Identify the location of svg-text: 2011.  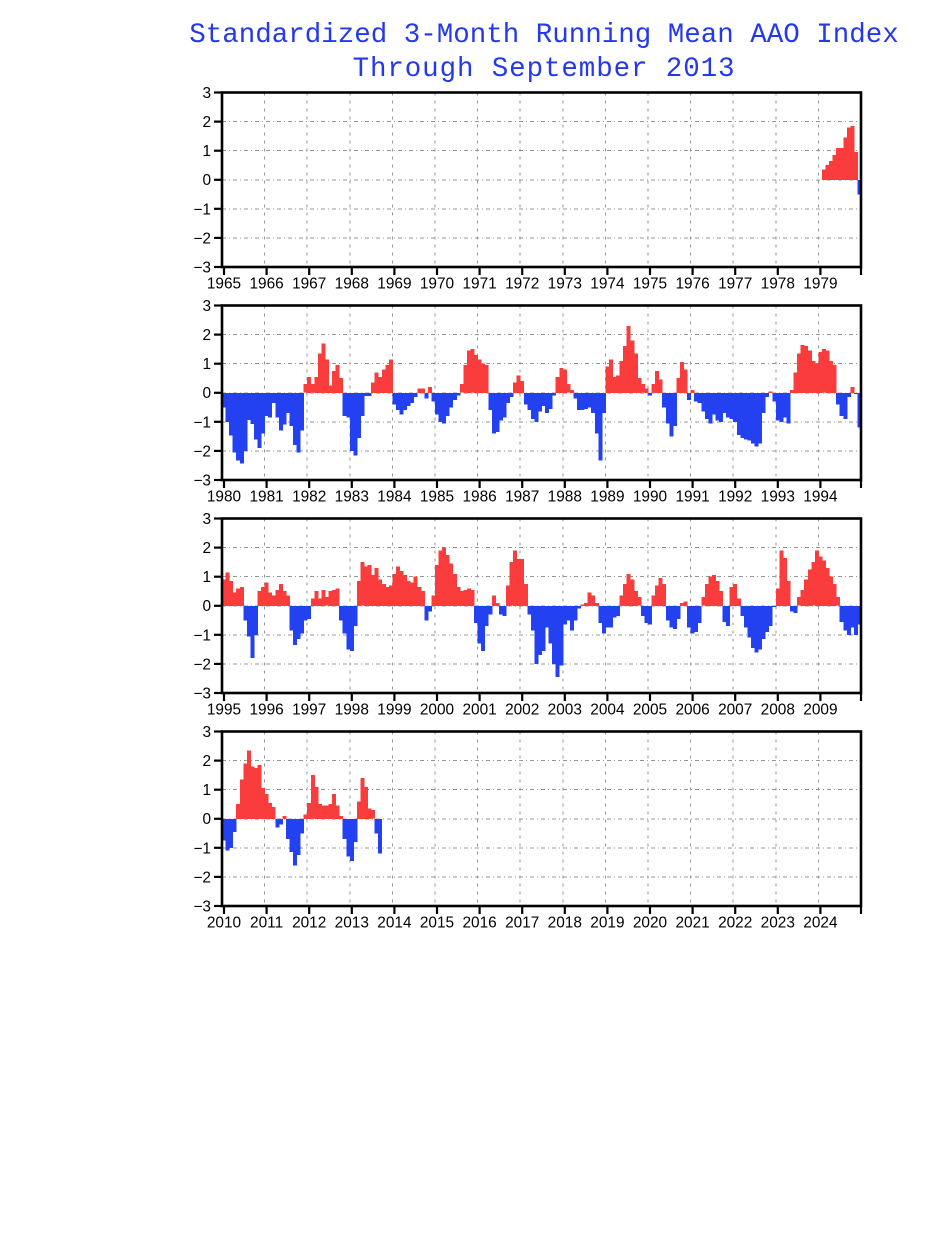
(266, 923).